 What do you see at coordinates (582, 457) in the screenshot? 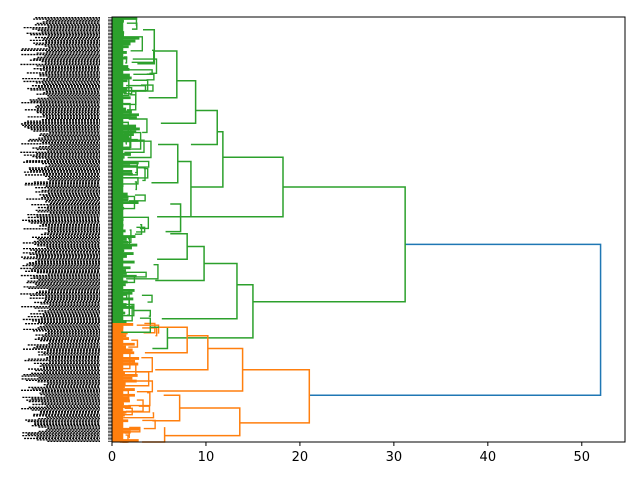
I see `x-tick-label: 50` at bounding box center [582, 457].